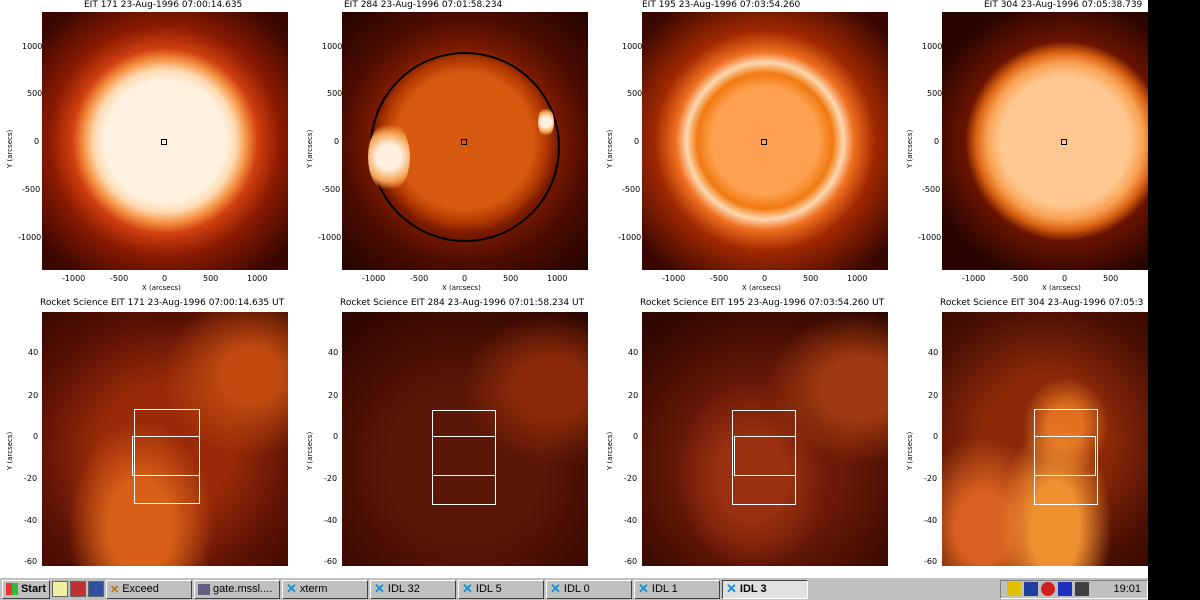 This screenshot has width=1200, height=600. I want to click on notepad-icon, so click(60, 589).